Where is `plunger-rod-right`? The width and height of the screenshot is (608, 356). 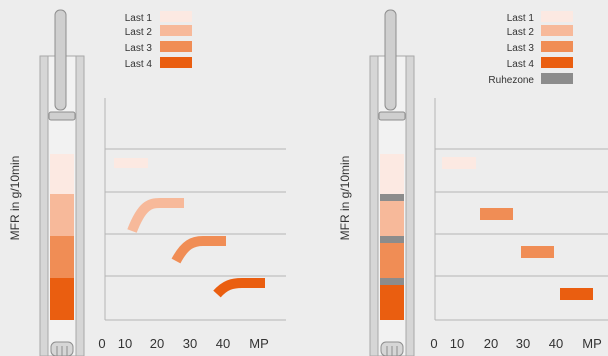
plunger-rod-right is located at coordinates (390, 60).